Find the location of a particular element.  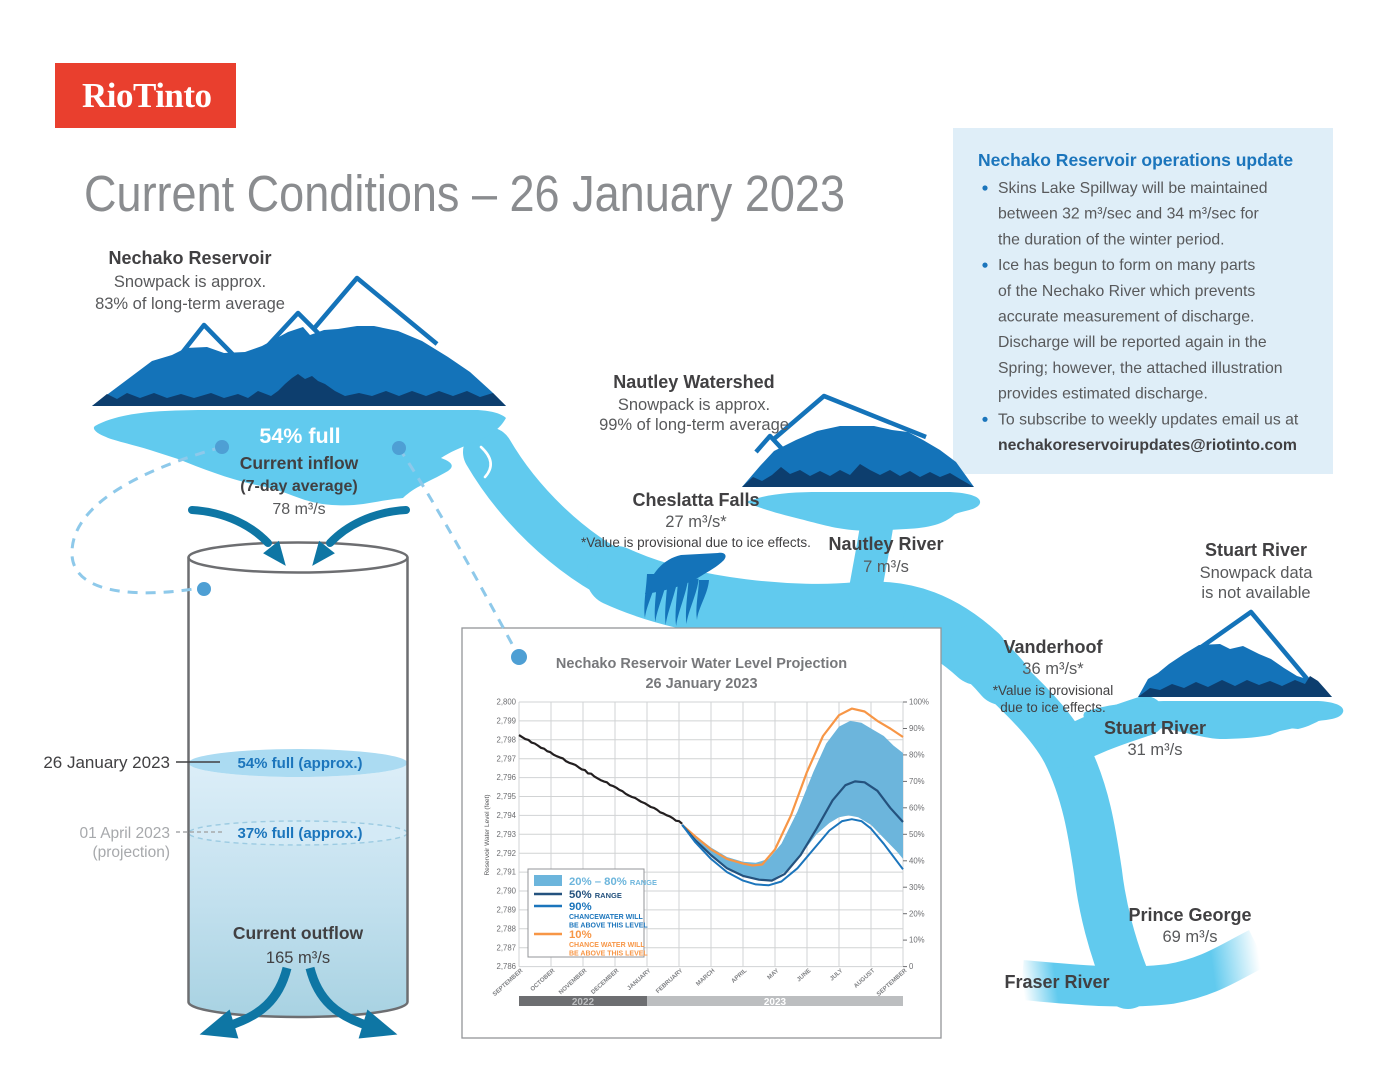

svg-text: 83% of long-term average is located at coordinates (190, 304).